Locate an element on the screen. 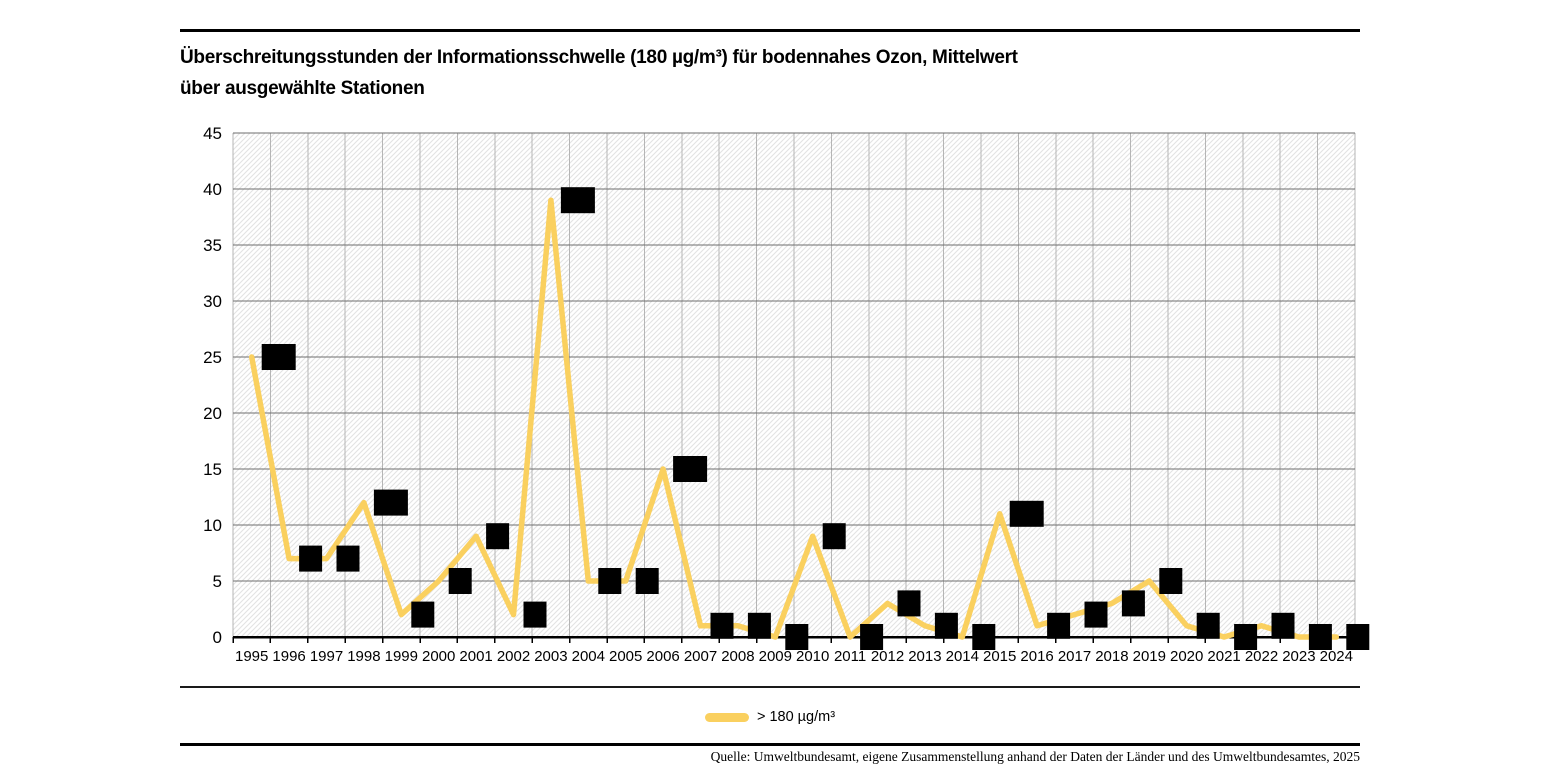  data-label: 12 is located at coordinates (390, 503).